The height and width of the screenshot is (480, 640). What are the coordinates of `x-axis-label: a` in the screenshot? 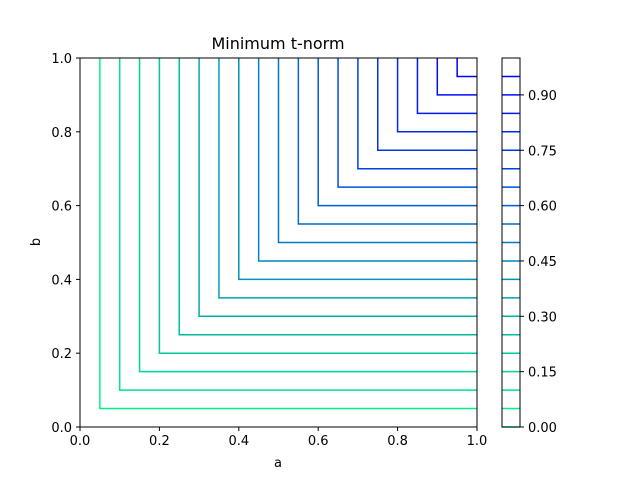 It's located at (278, 463).